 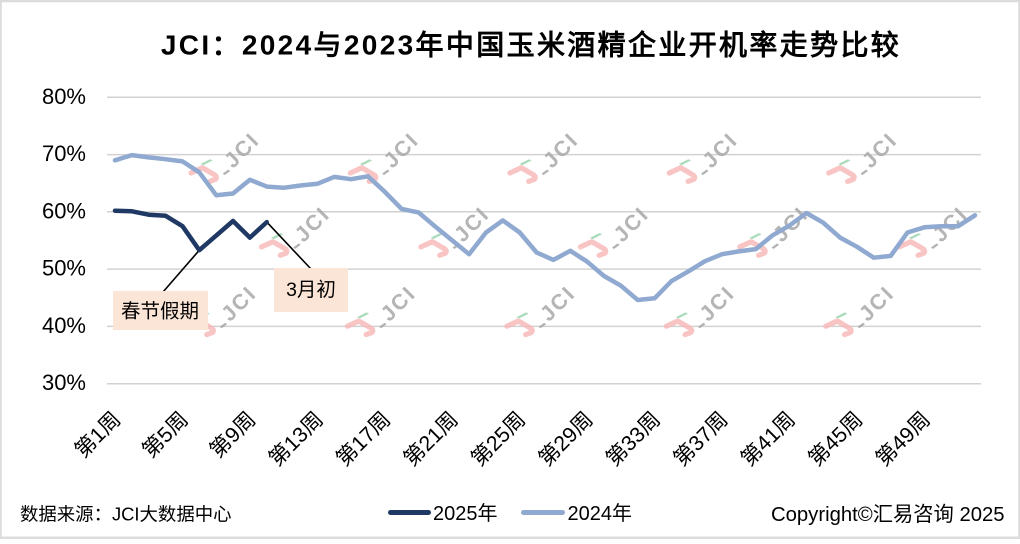 What do you see at coordinates (64, 382) in the screenshot?
I see `svg-text: 30%` at bounding box center [64, 382].